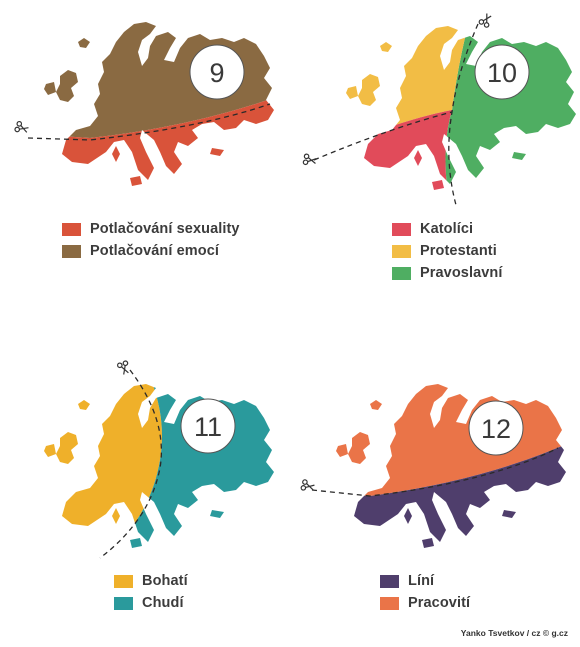  Describe the element at coordinates (514, 633) in the screenshot. I see `credit: Yanko Tsvetkov / cz © g.cz` at that location.